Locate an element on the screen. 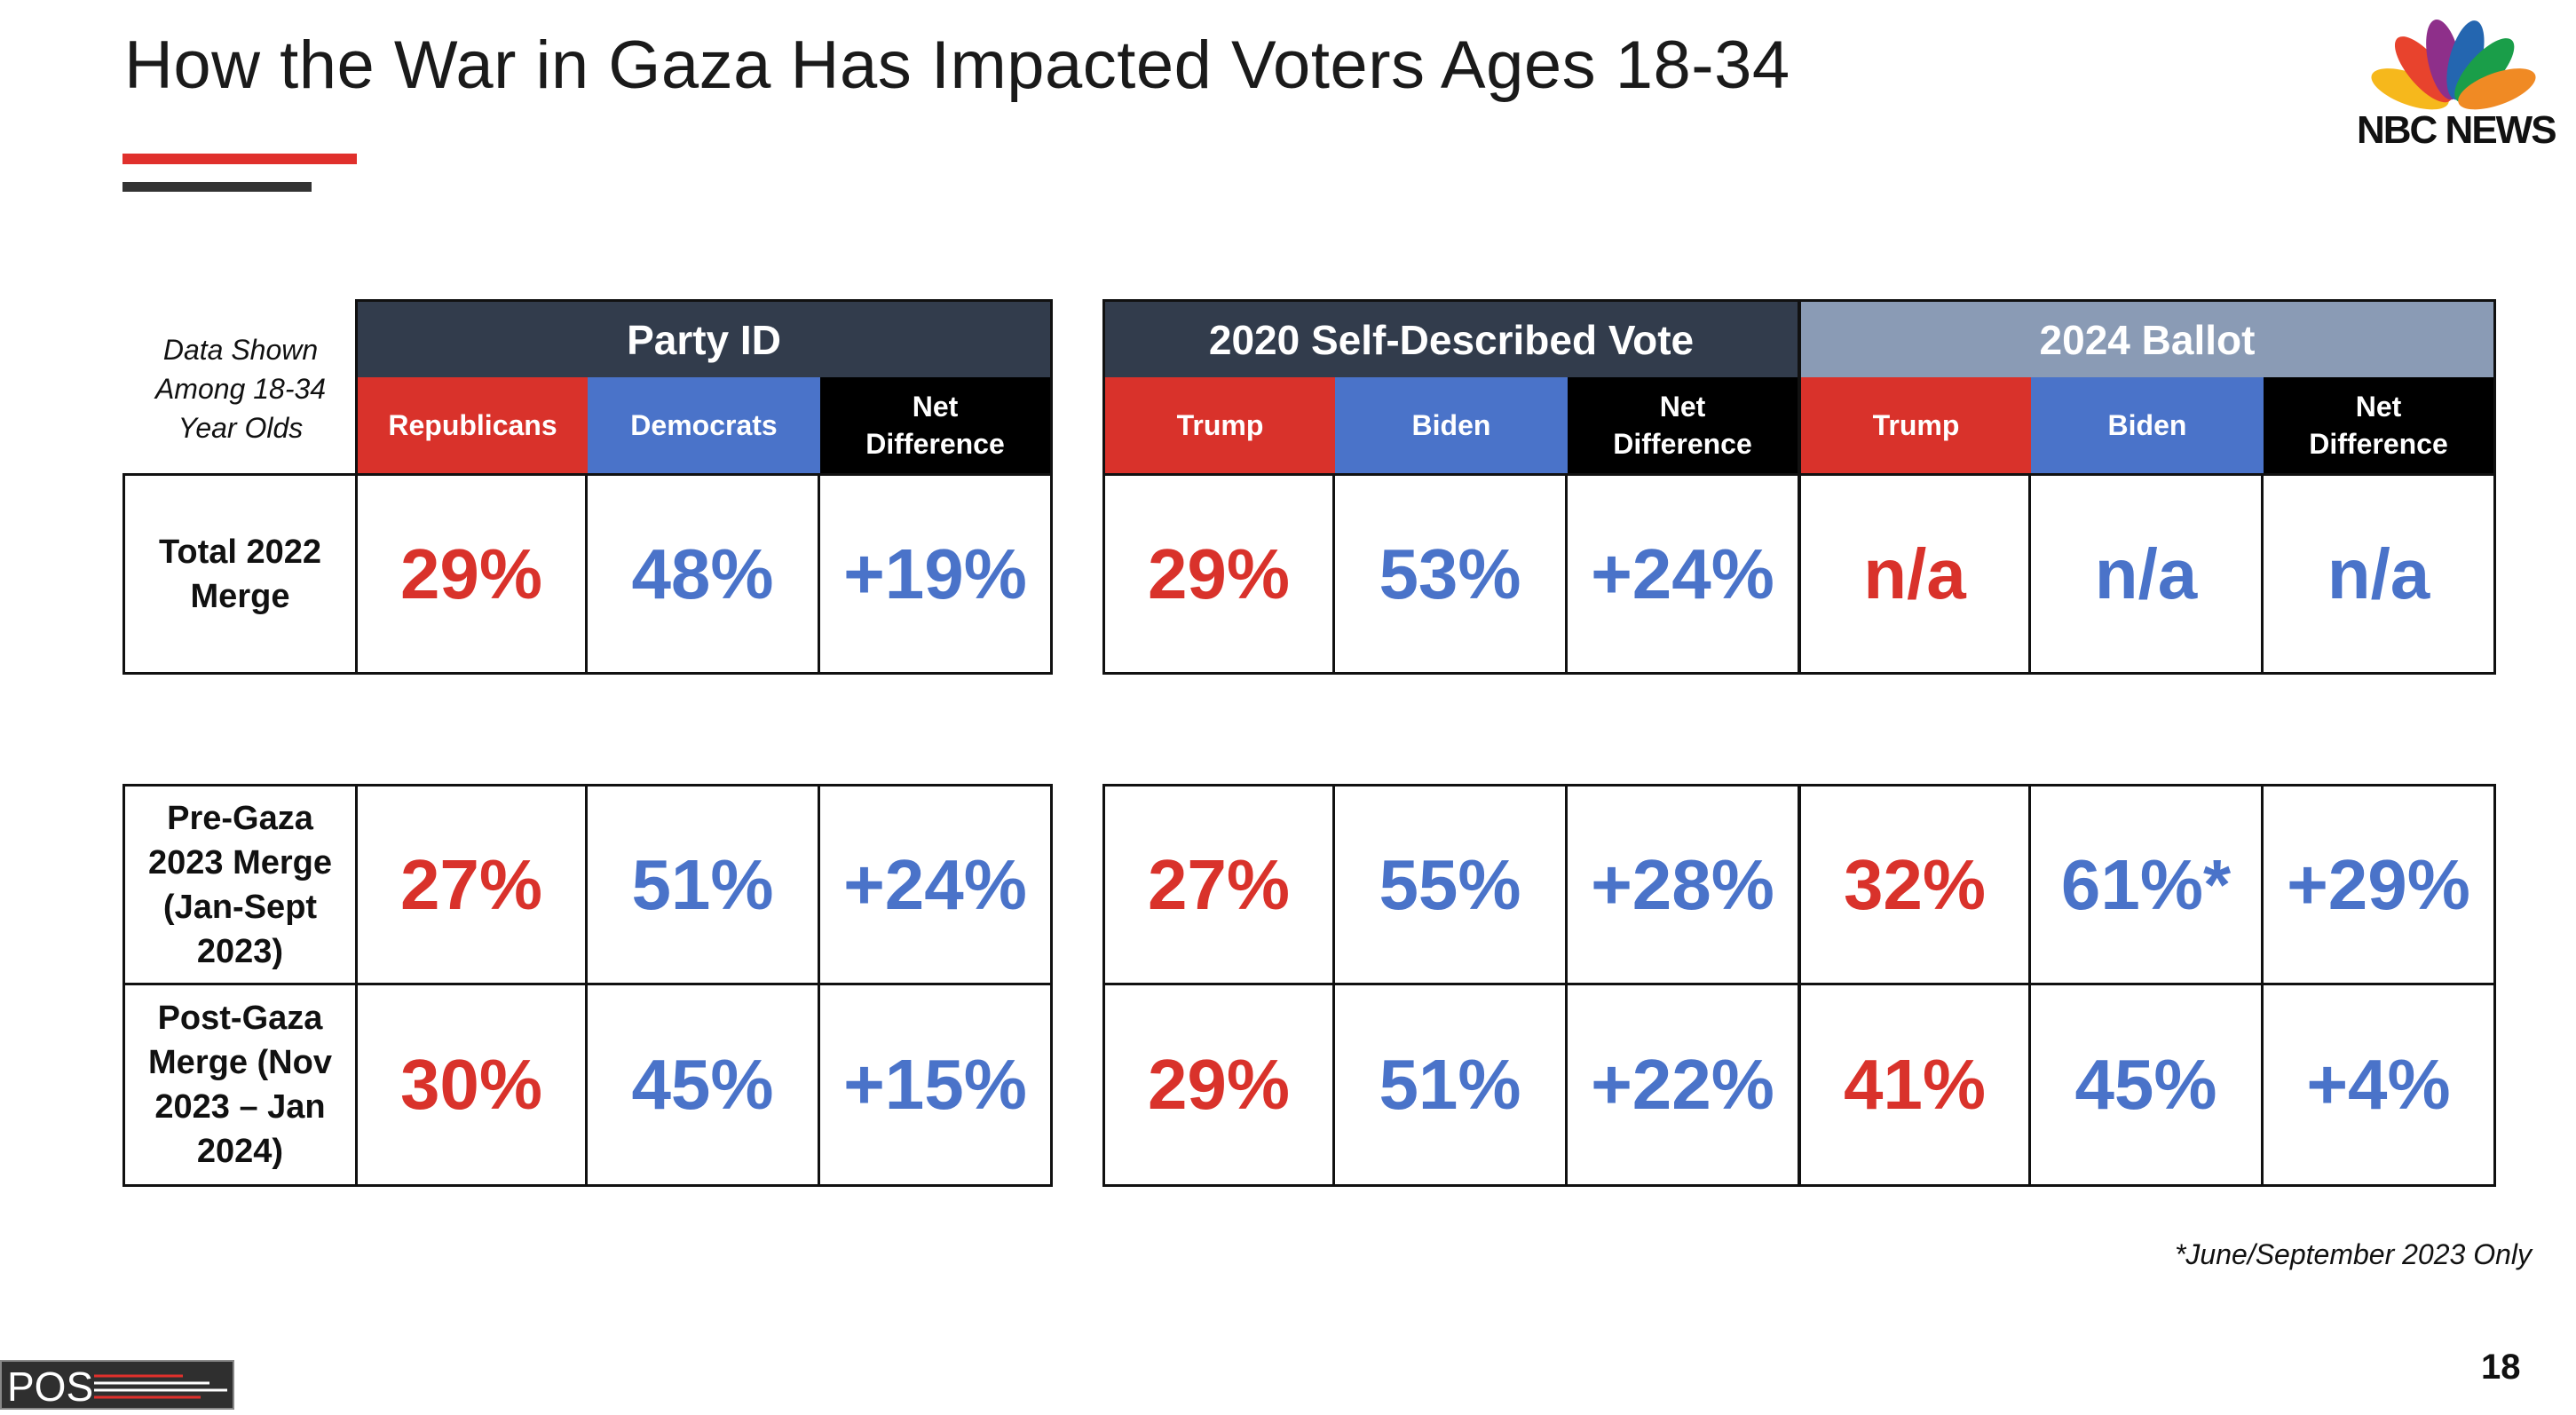 The image size is (2576, 1415). group-header: Party ID is located at coordinates (704, 338).